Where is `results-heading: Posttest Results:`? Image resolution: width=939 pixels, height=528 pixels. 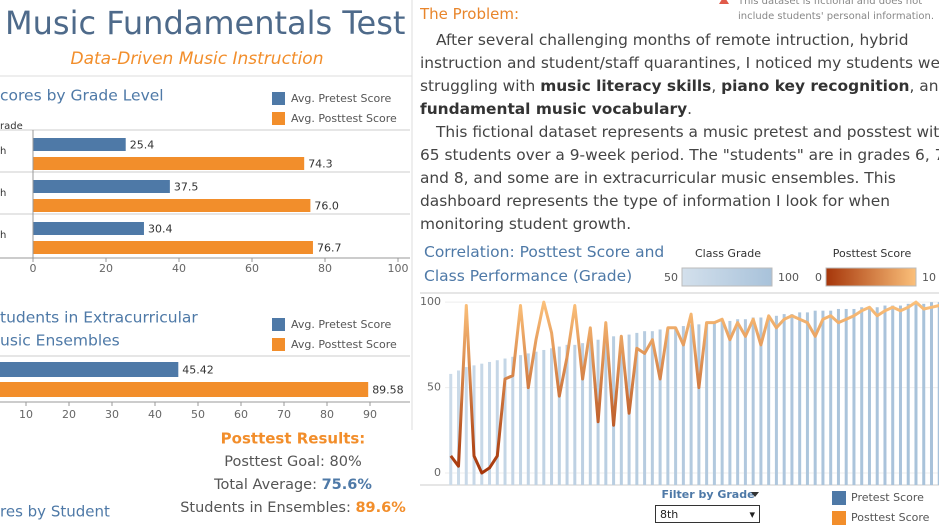 results-heading: Posttest Results: is located at coordinates (293, 439).